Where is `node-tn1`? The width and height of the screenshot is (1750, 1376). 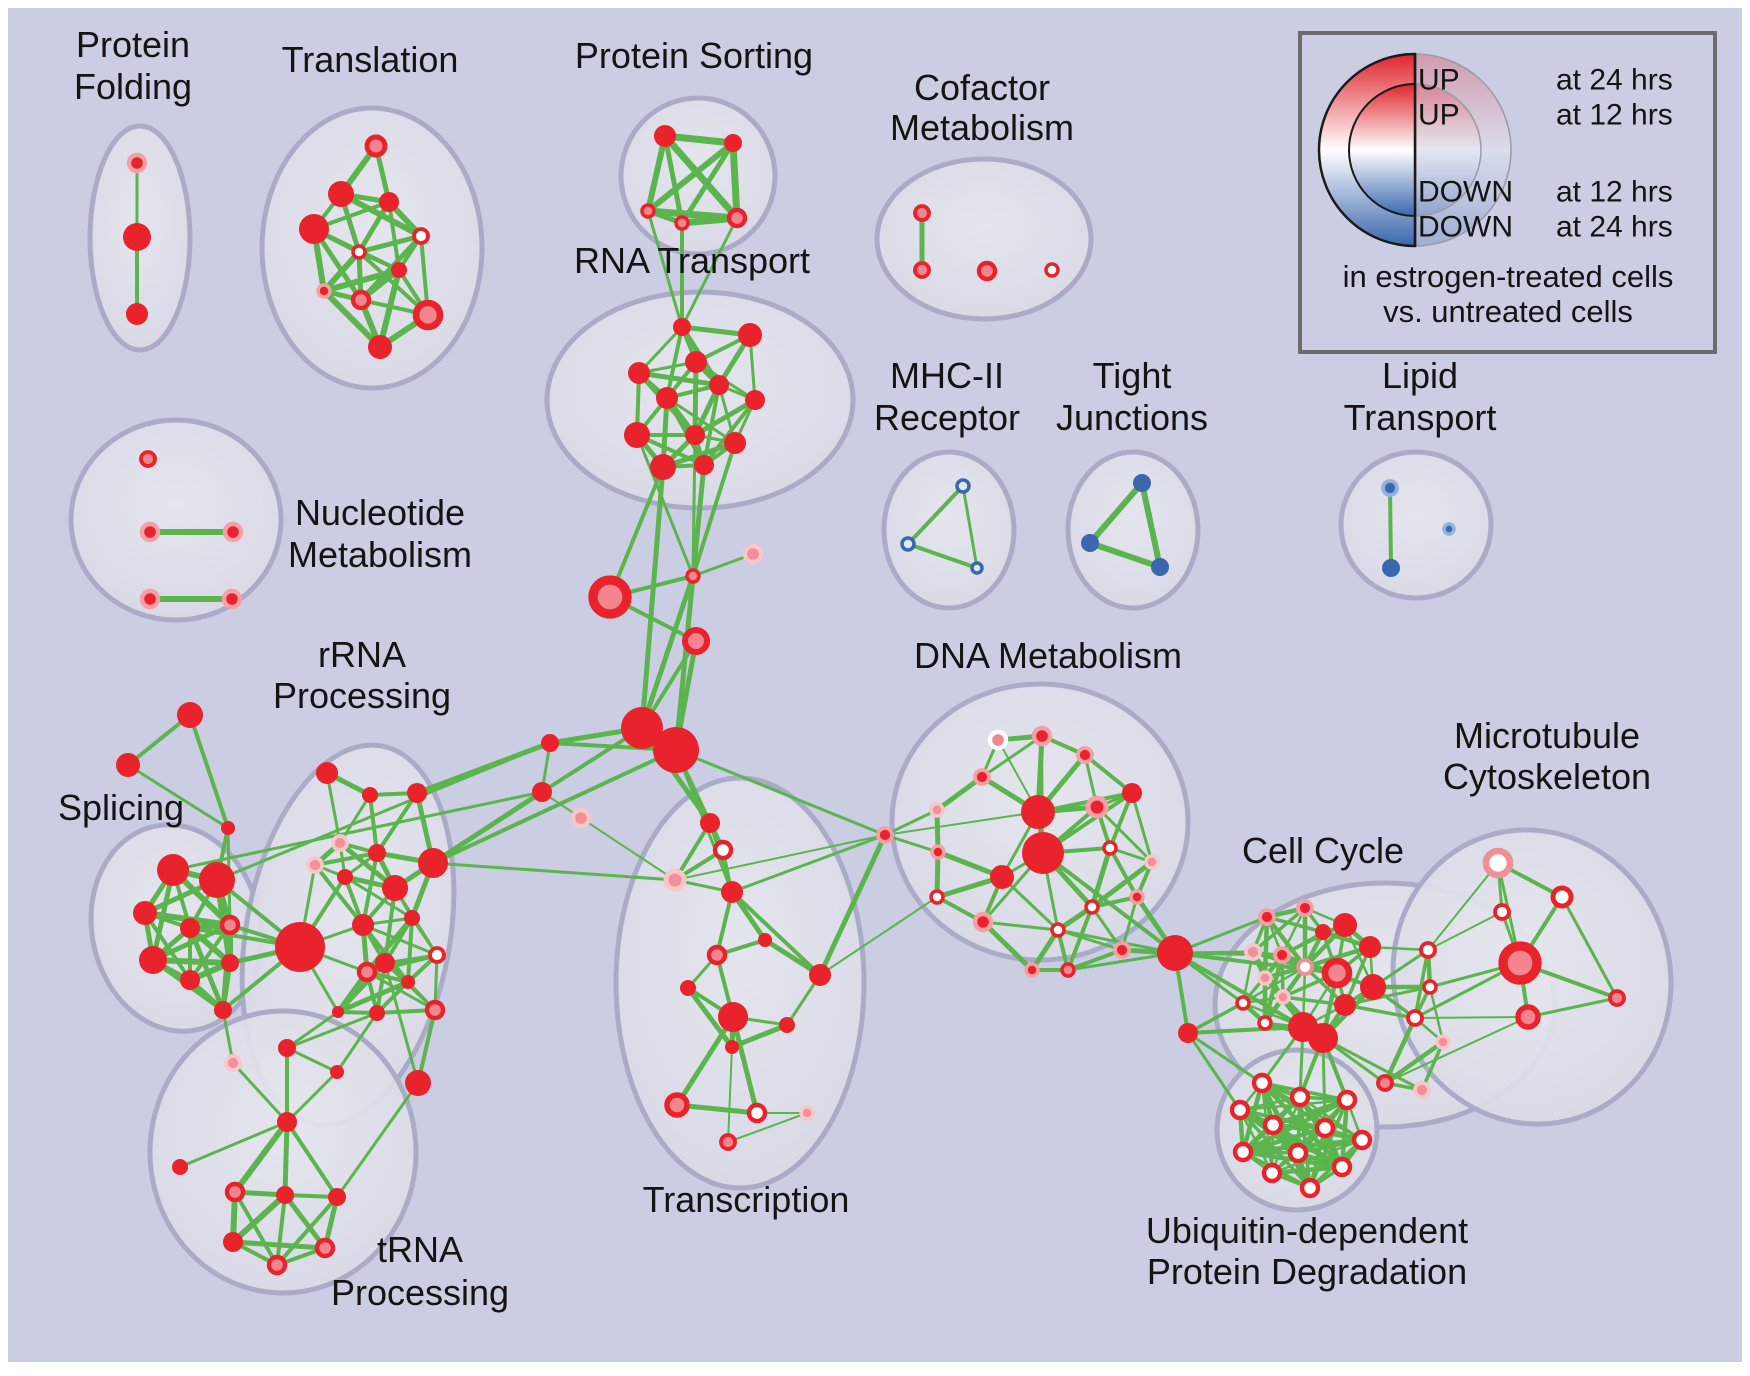
node-tn1 is located at coordinates (287, 1122).